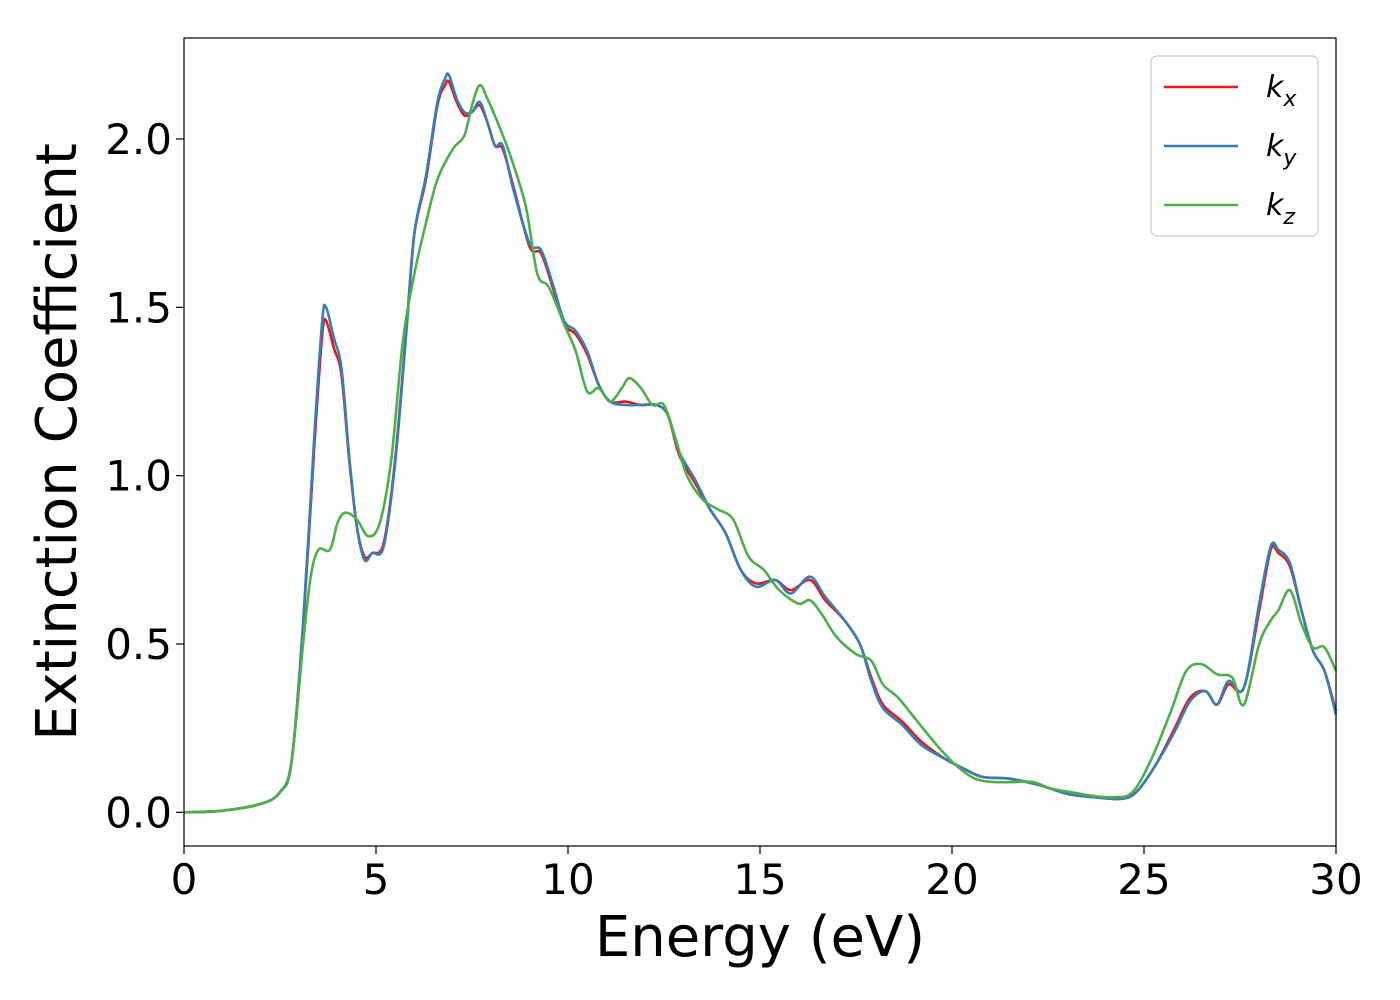 This screenshot has width=1400, height=1000. What do you see at coordinates (759, 879) in the screenshot?
I see `x-tick-label: 15` at bounding box center [759, 879].